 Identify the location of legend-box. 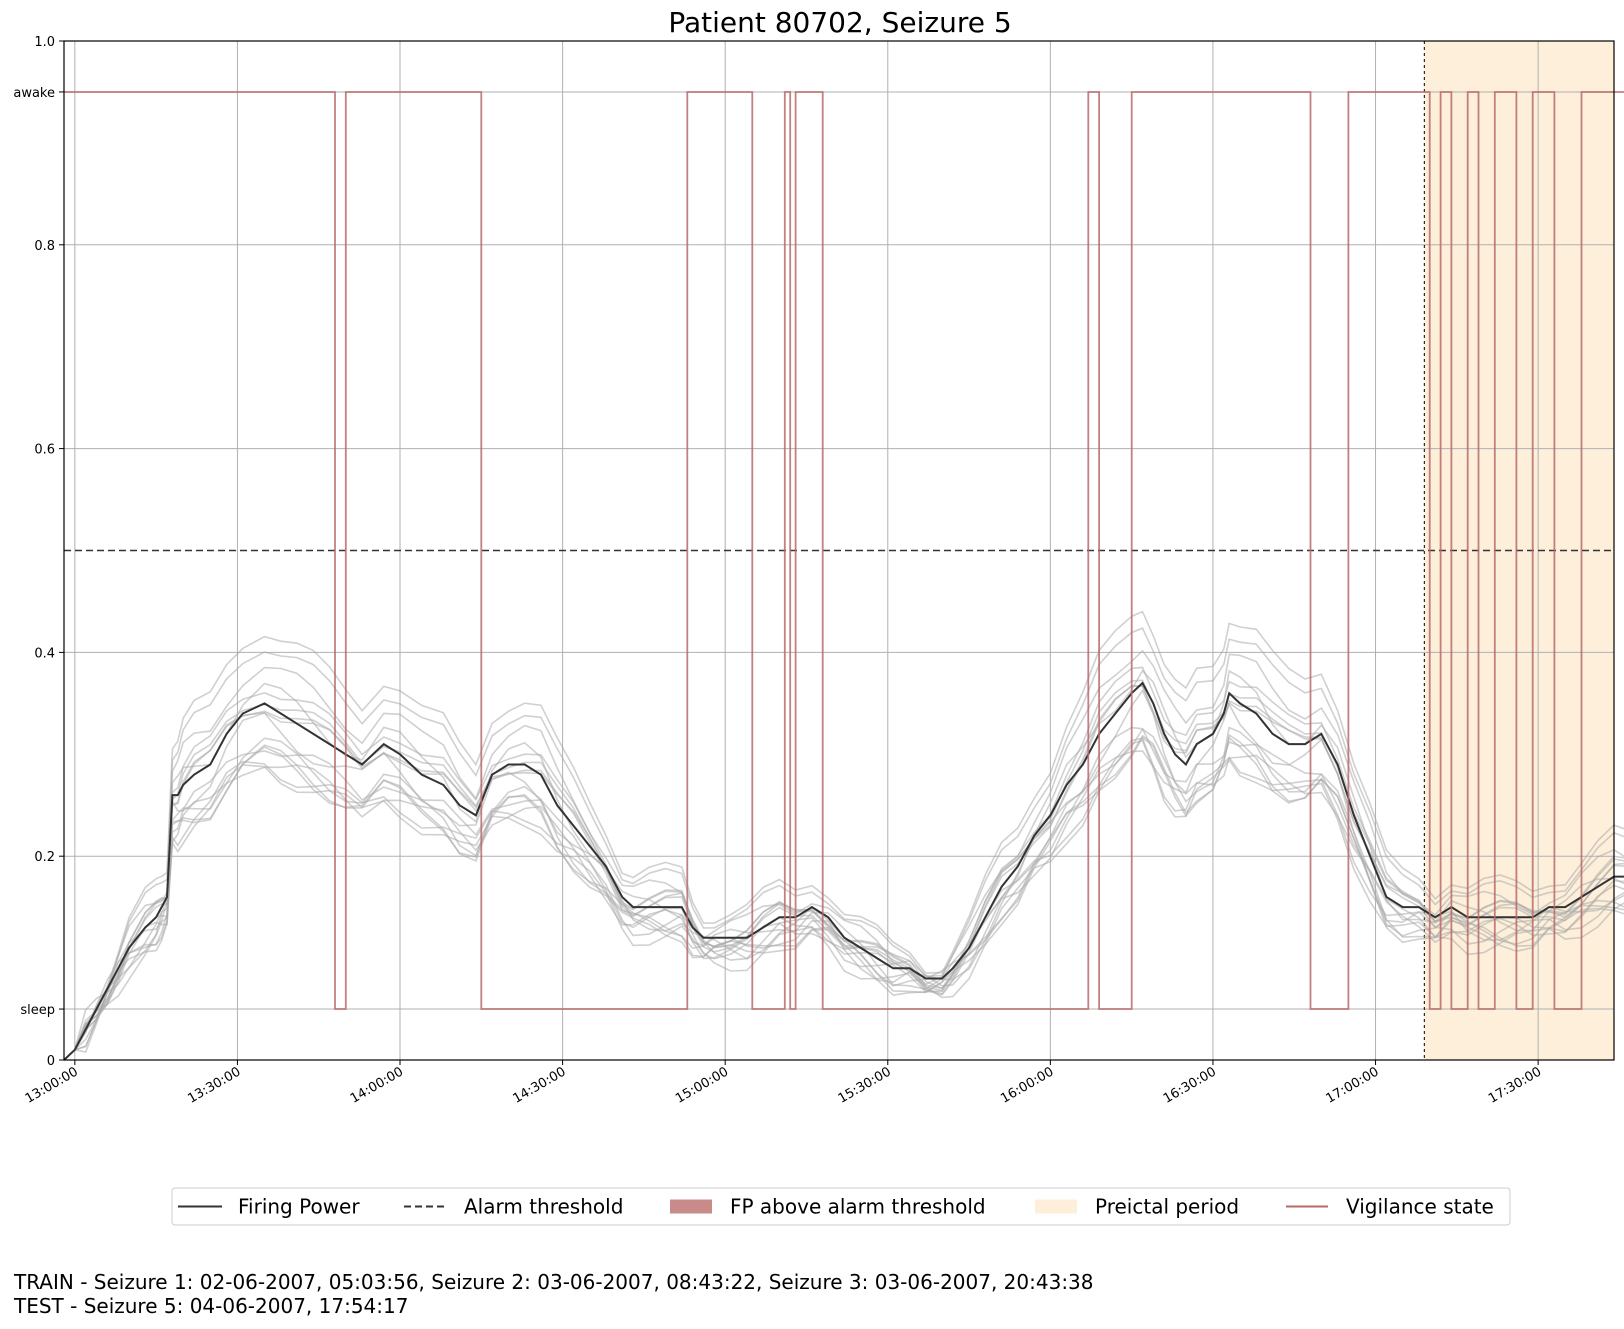
(841, 1206).